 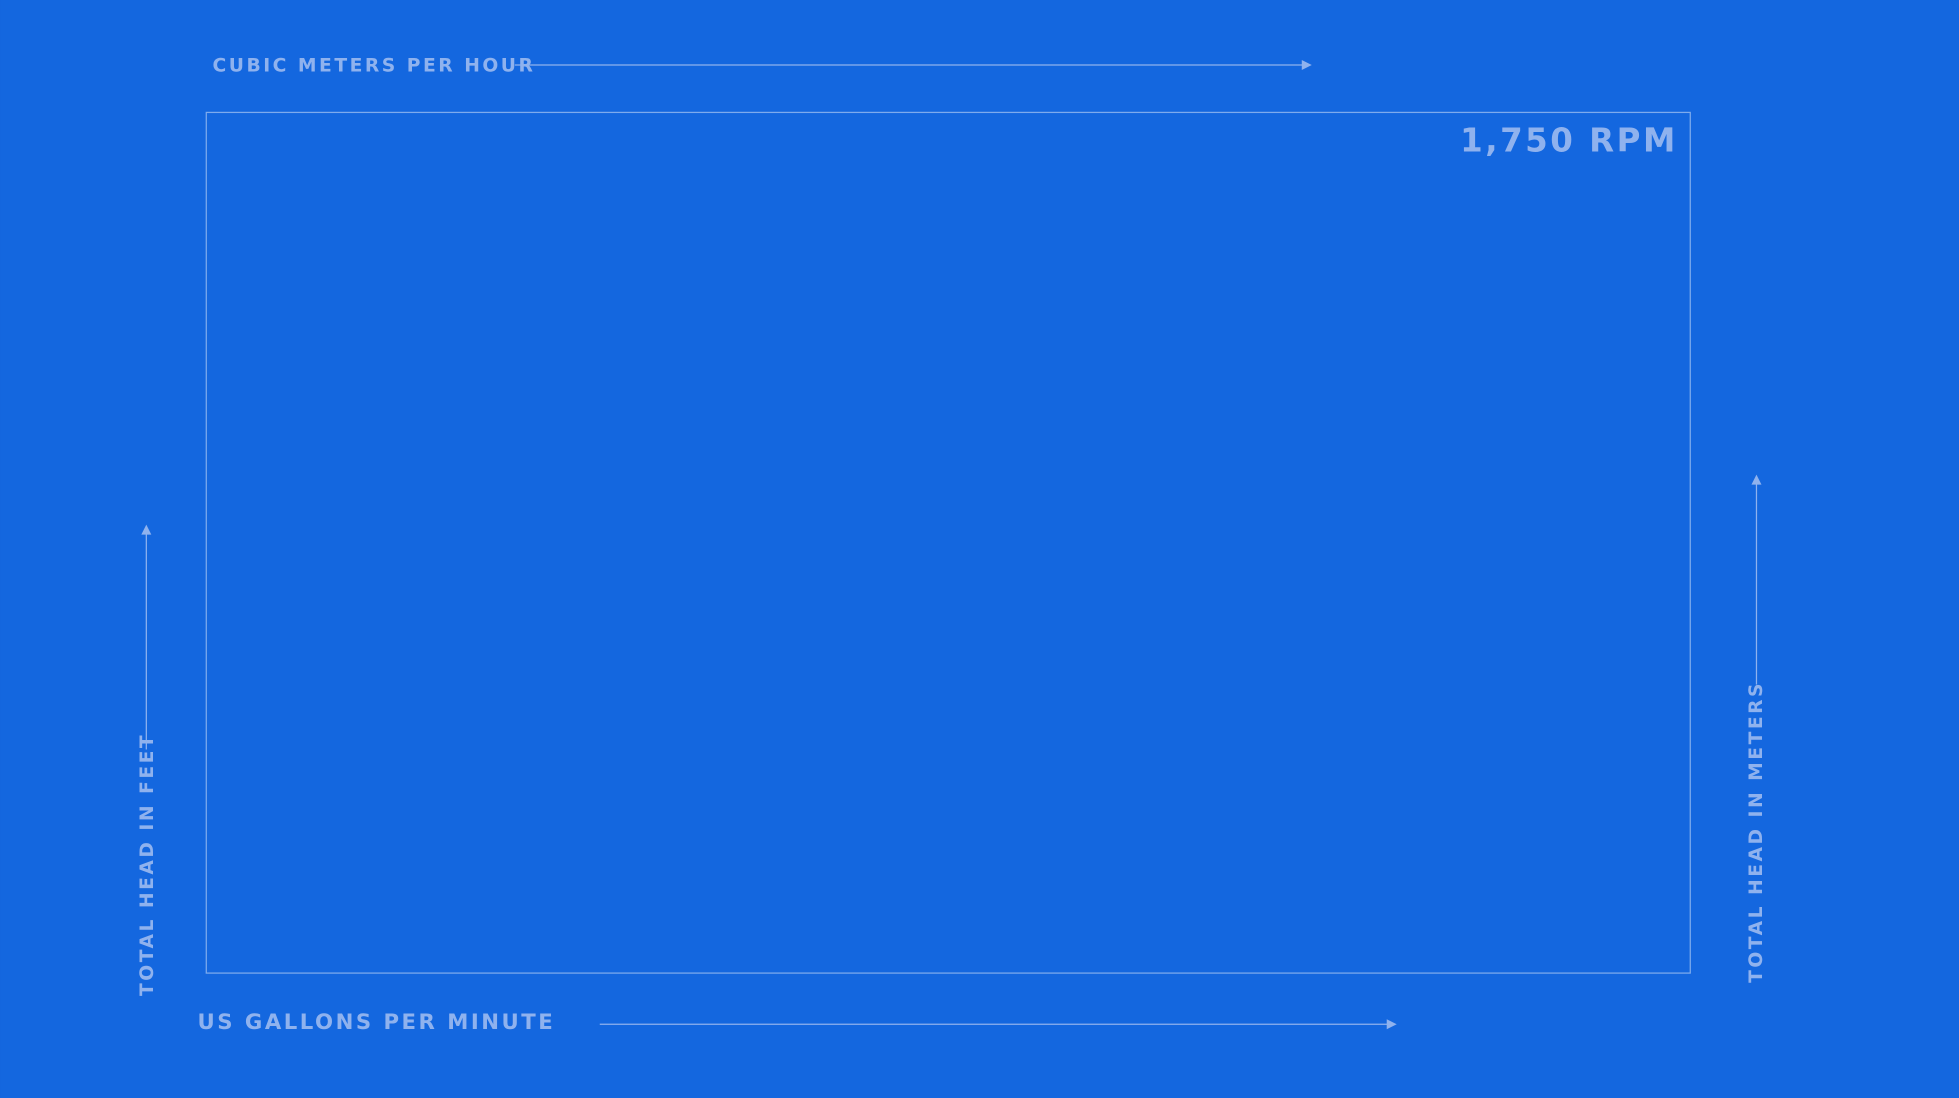 I want to click on y-arrowhead, so click(x=146, y=529).